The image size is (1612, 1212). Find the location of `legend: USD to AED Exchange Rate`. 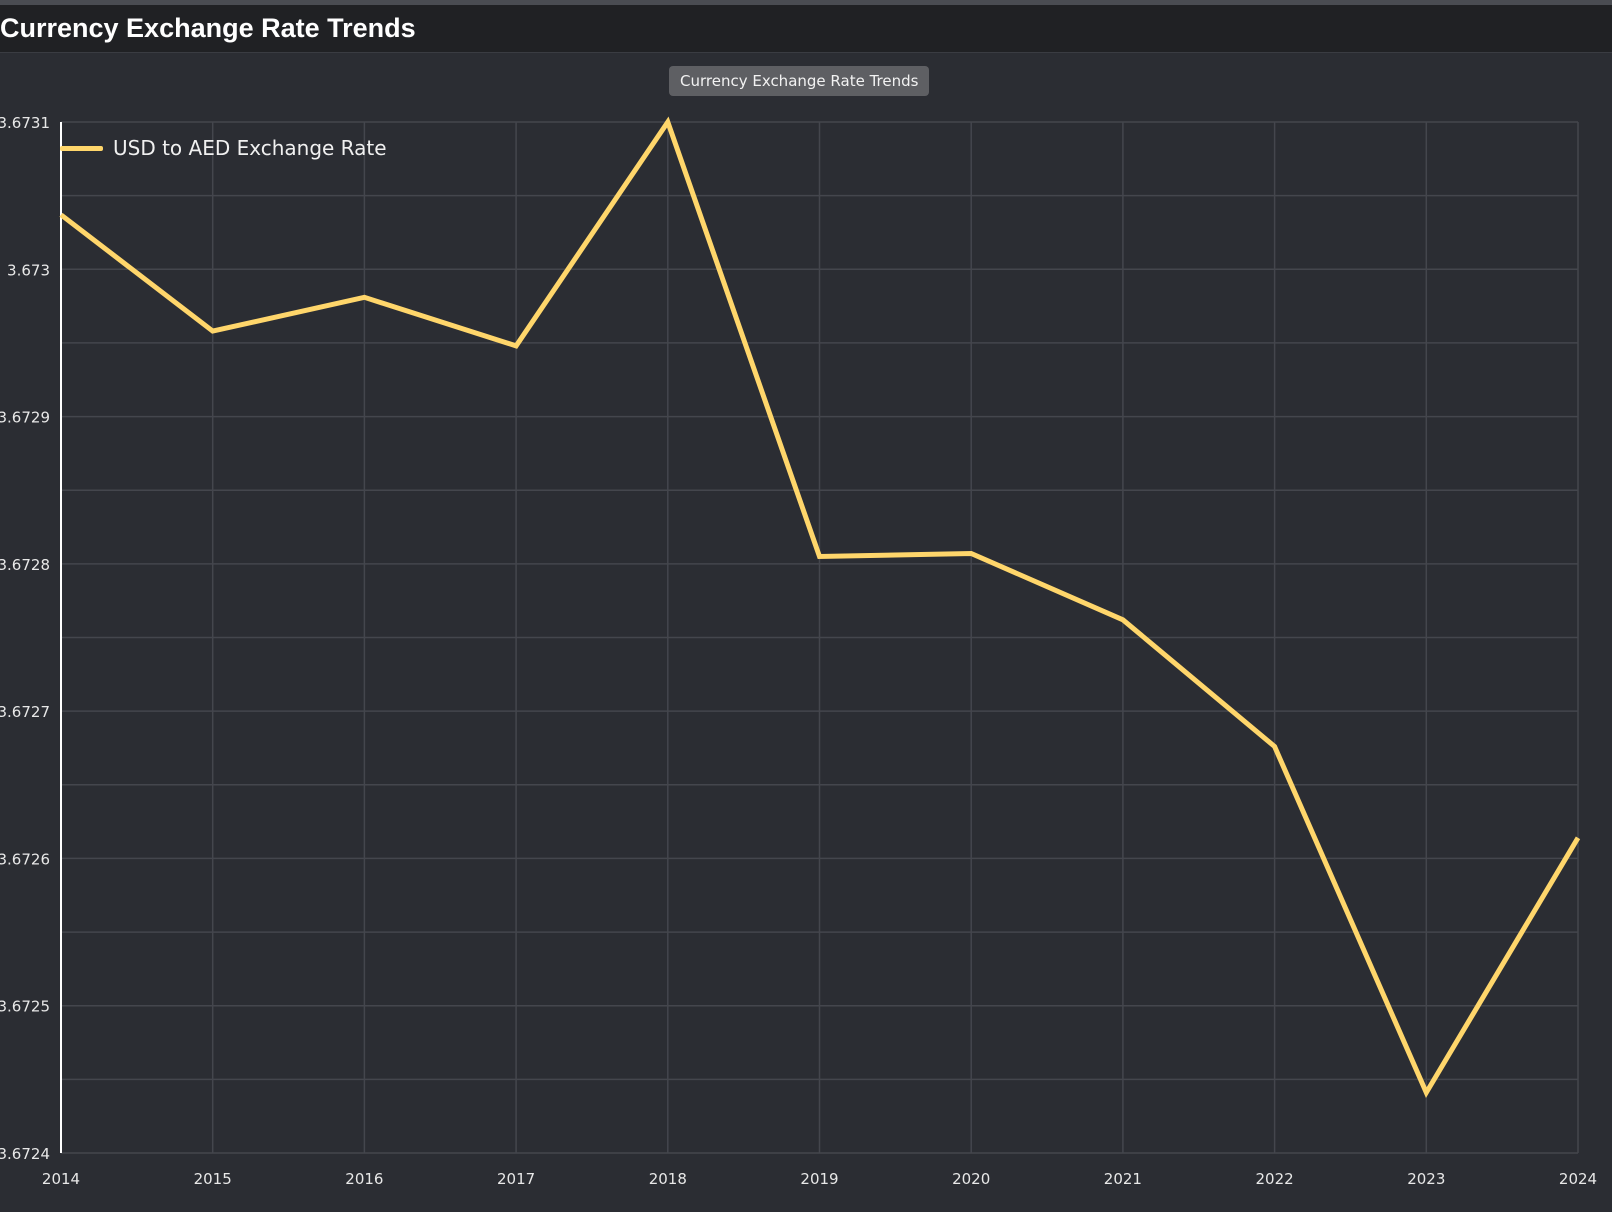

legend: USD to AED Exchange Rate is located at coordinates (223, 148).